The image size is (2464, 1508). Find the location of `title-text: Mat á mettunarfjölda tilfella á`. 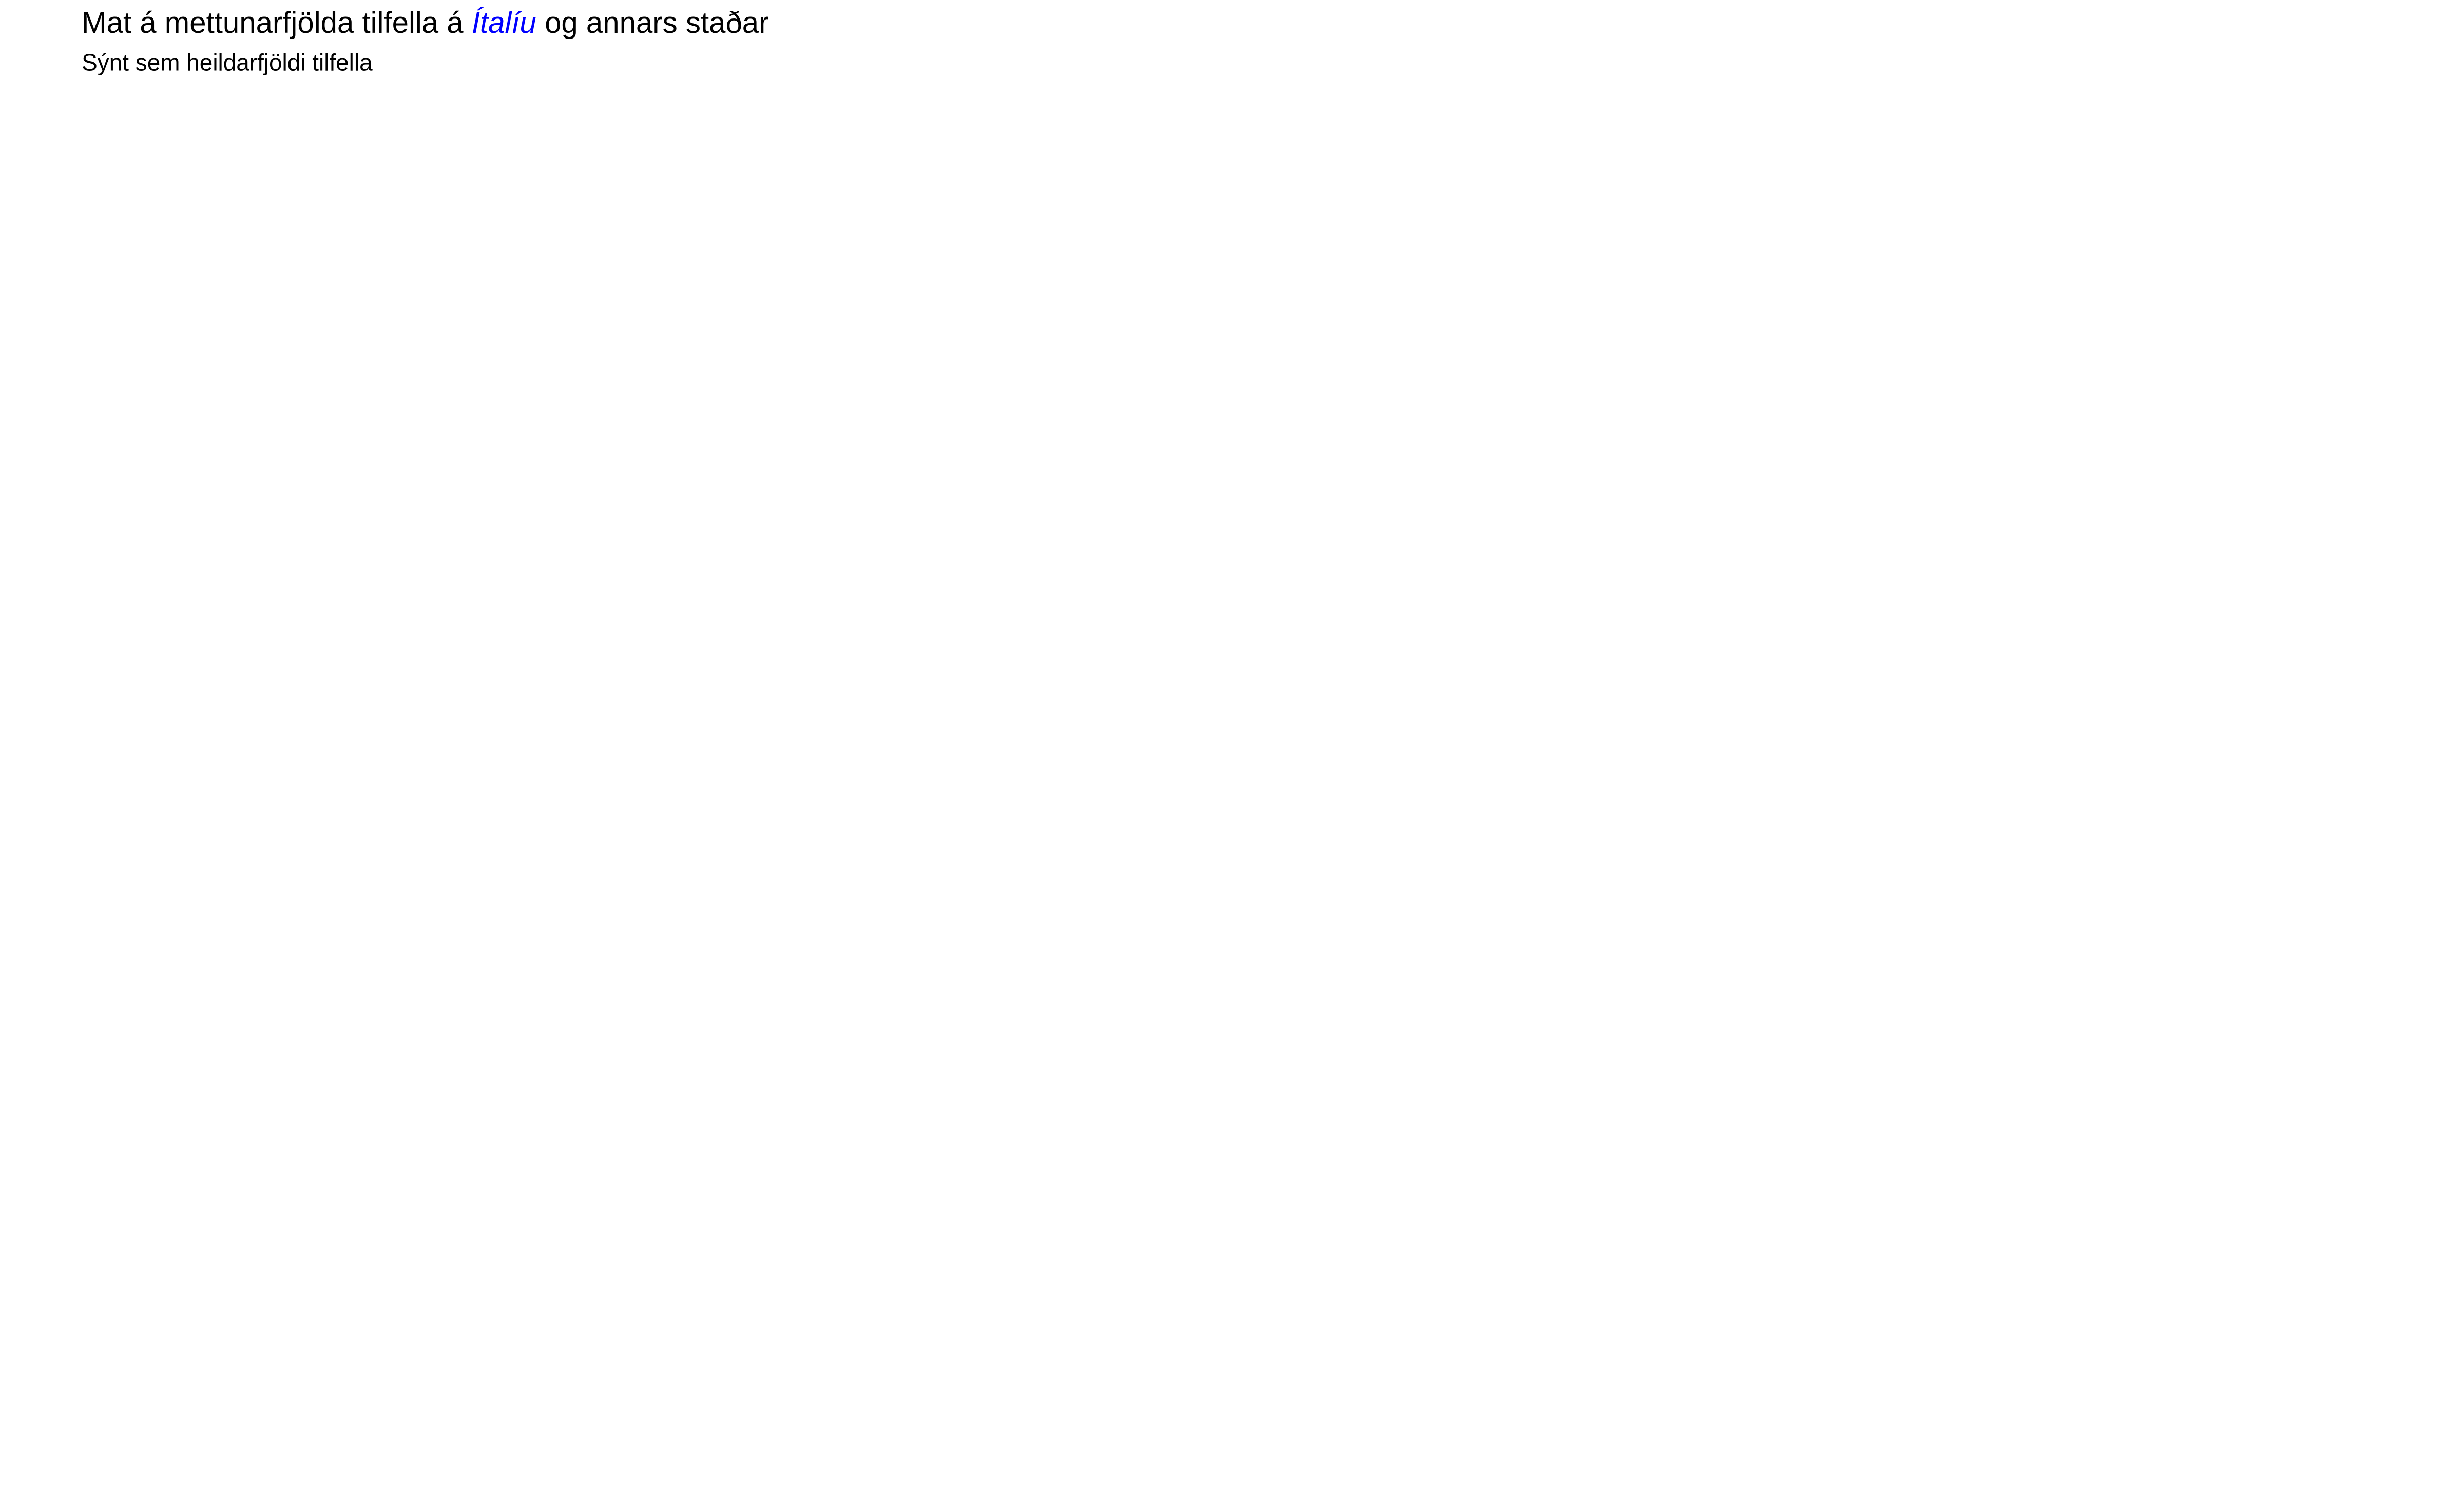

title-text: Mat á mettunarfjölda tilfella á is located at coordinates (277, 23).